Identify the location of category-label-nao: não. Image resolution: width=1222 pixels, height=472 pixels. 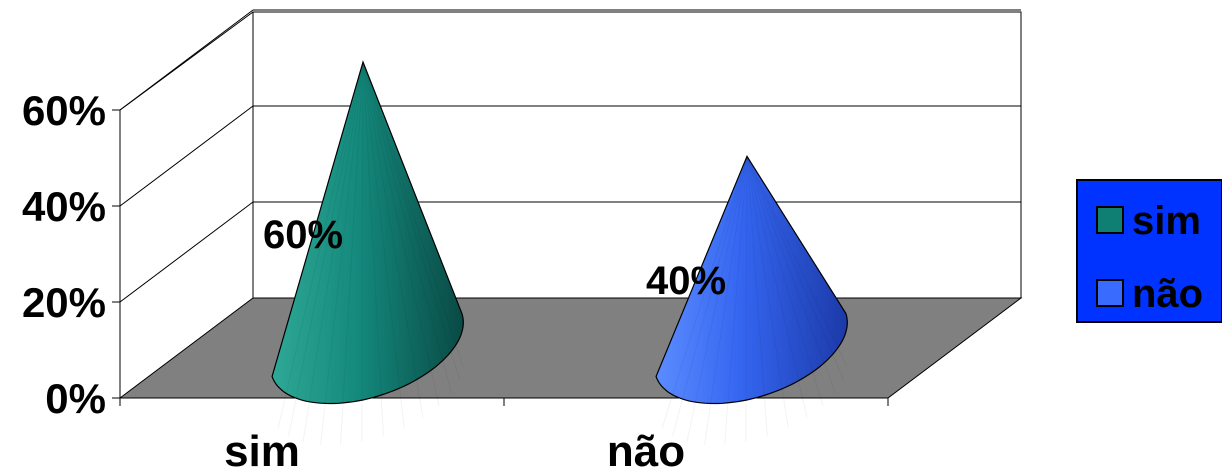
(646, 449).